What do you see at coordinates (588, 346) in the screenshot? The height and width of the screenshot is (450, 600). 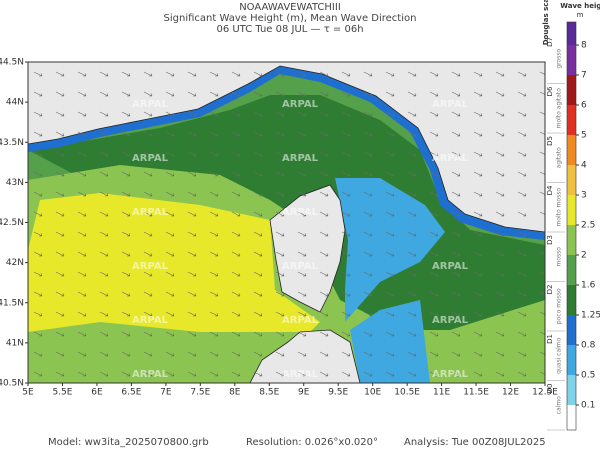 I see `colorbar-label: 0.8` at bounding box center [588, 346].